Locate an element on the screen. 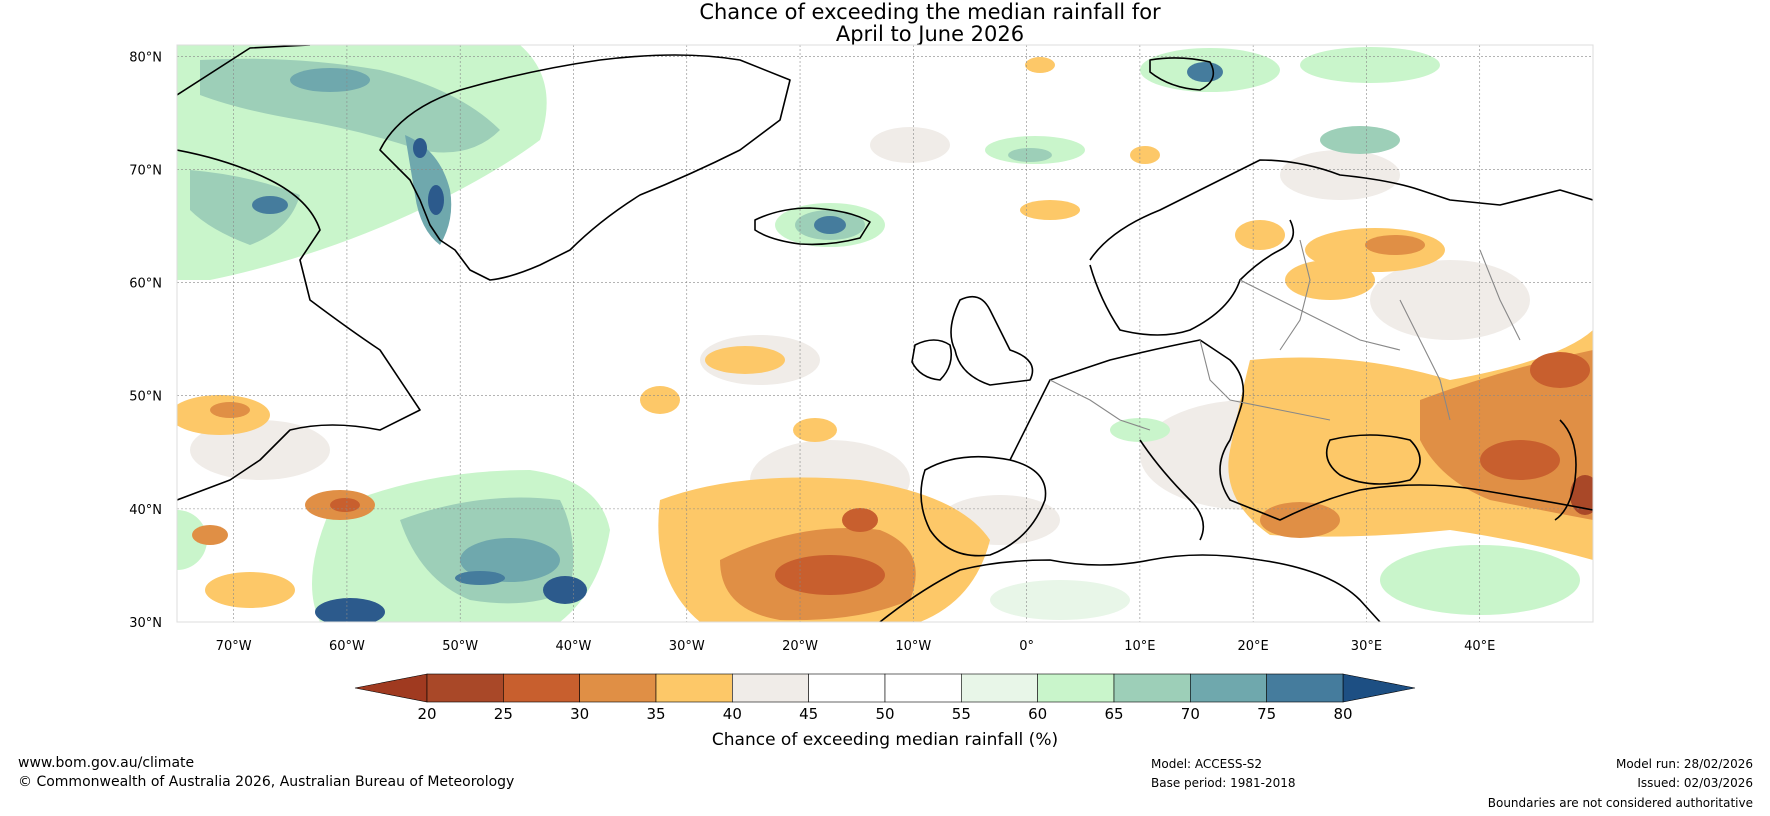 The height and width of the screenshot is (816, 1770). colorbar-low-extension is located at coordinates (391, 688).